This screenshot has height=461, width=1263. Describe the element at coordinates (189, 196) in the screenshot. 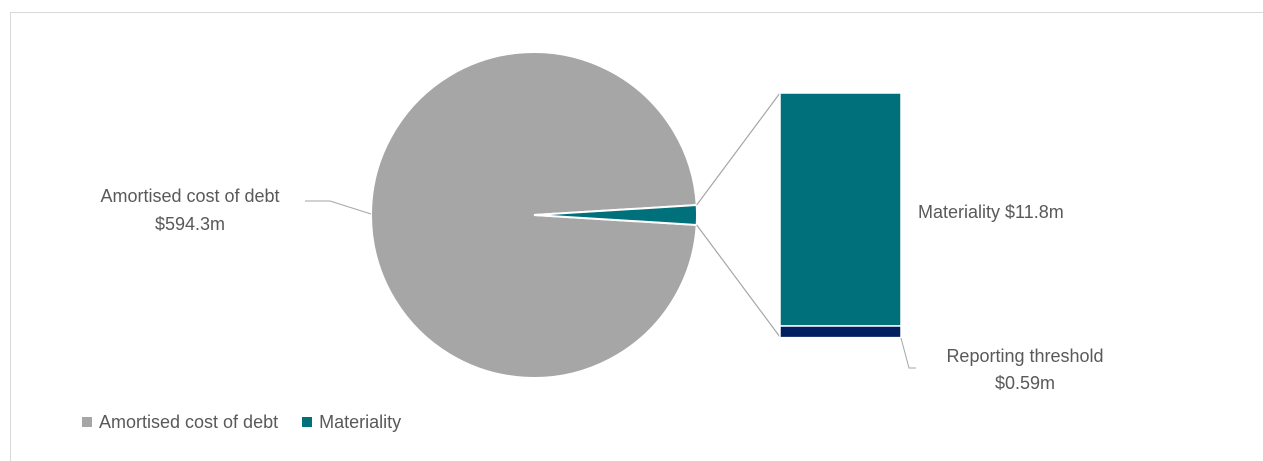

I see `amortised-label-name: Amortised cost of debt` at that location.